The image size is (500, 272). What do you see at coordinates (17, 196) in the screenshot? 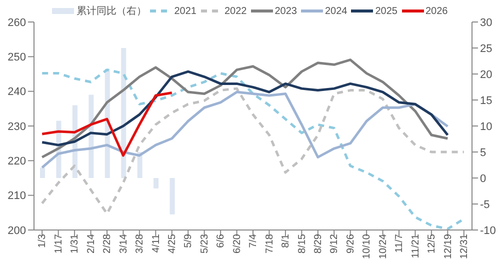
I see `y-tick-label: 210` at bounding box center [17, 196].